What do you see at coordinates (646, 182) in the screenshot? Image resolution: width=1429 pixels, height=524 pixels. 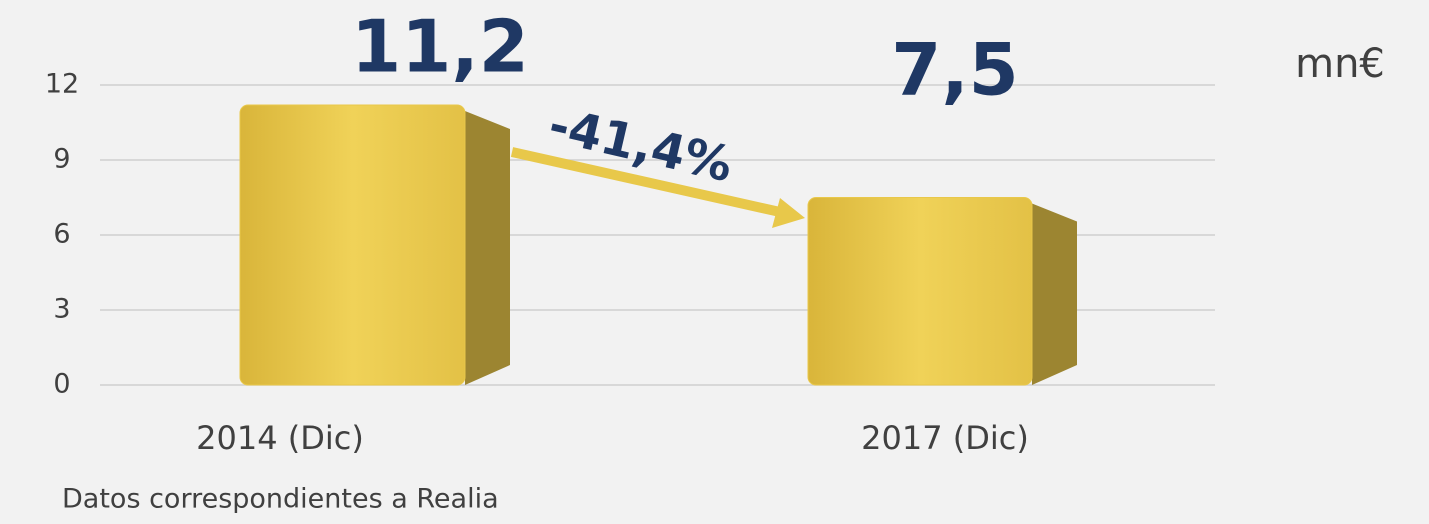 I see `change-arrow` at bounding box center [646, 182].